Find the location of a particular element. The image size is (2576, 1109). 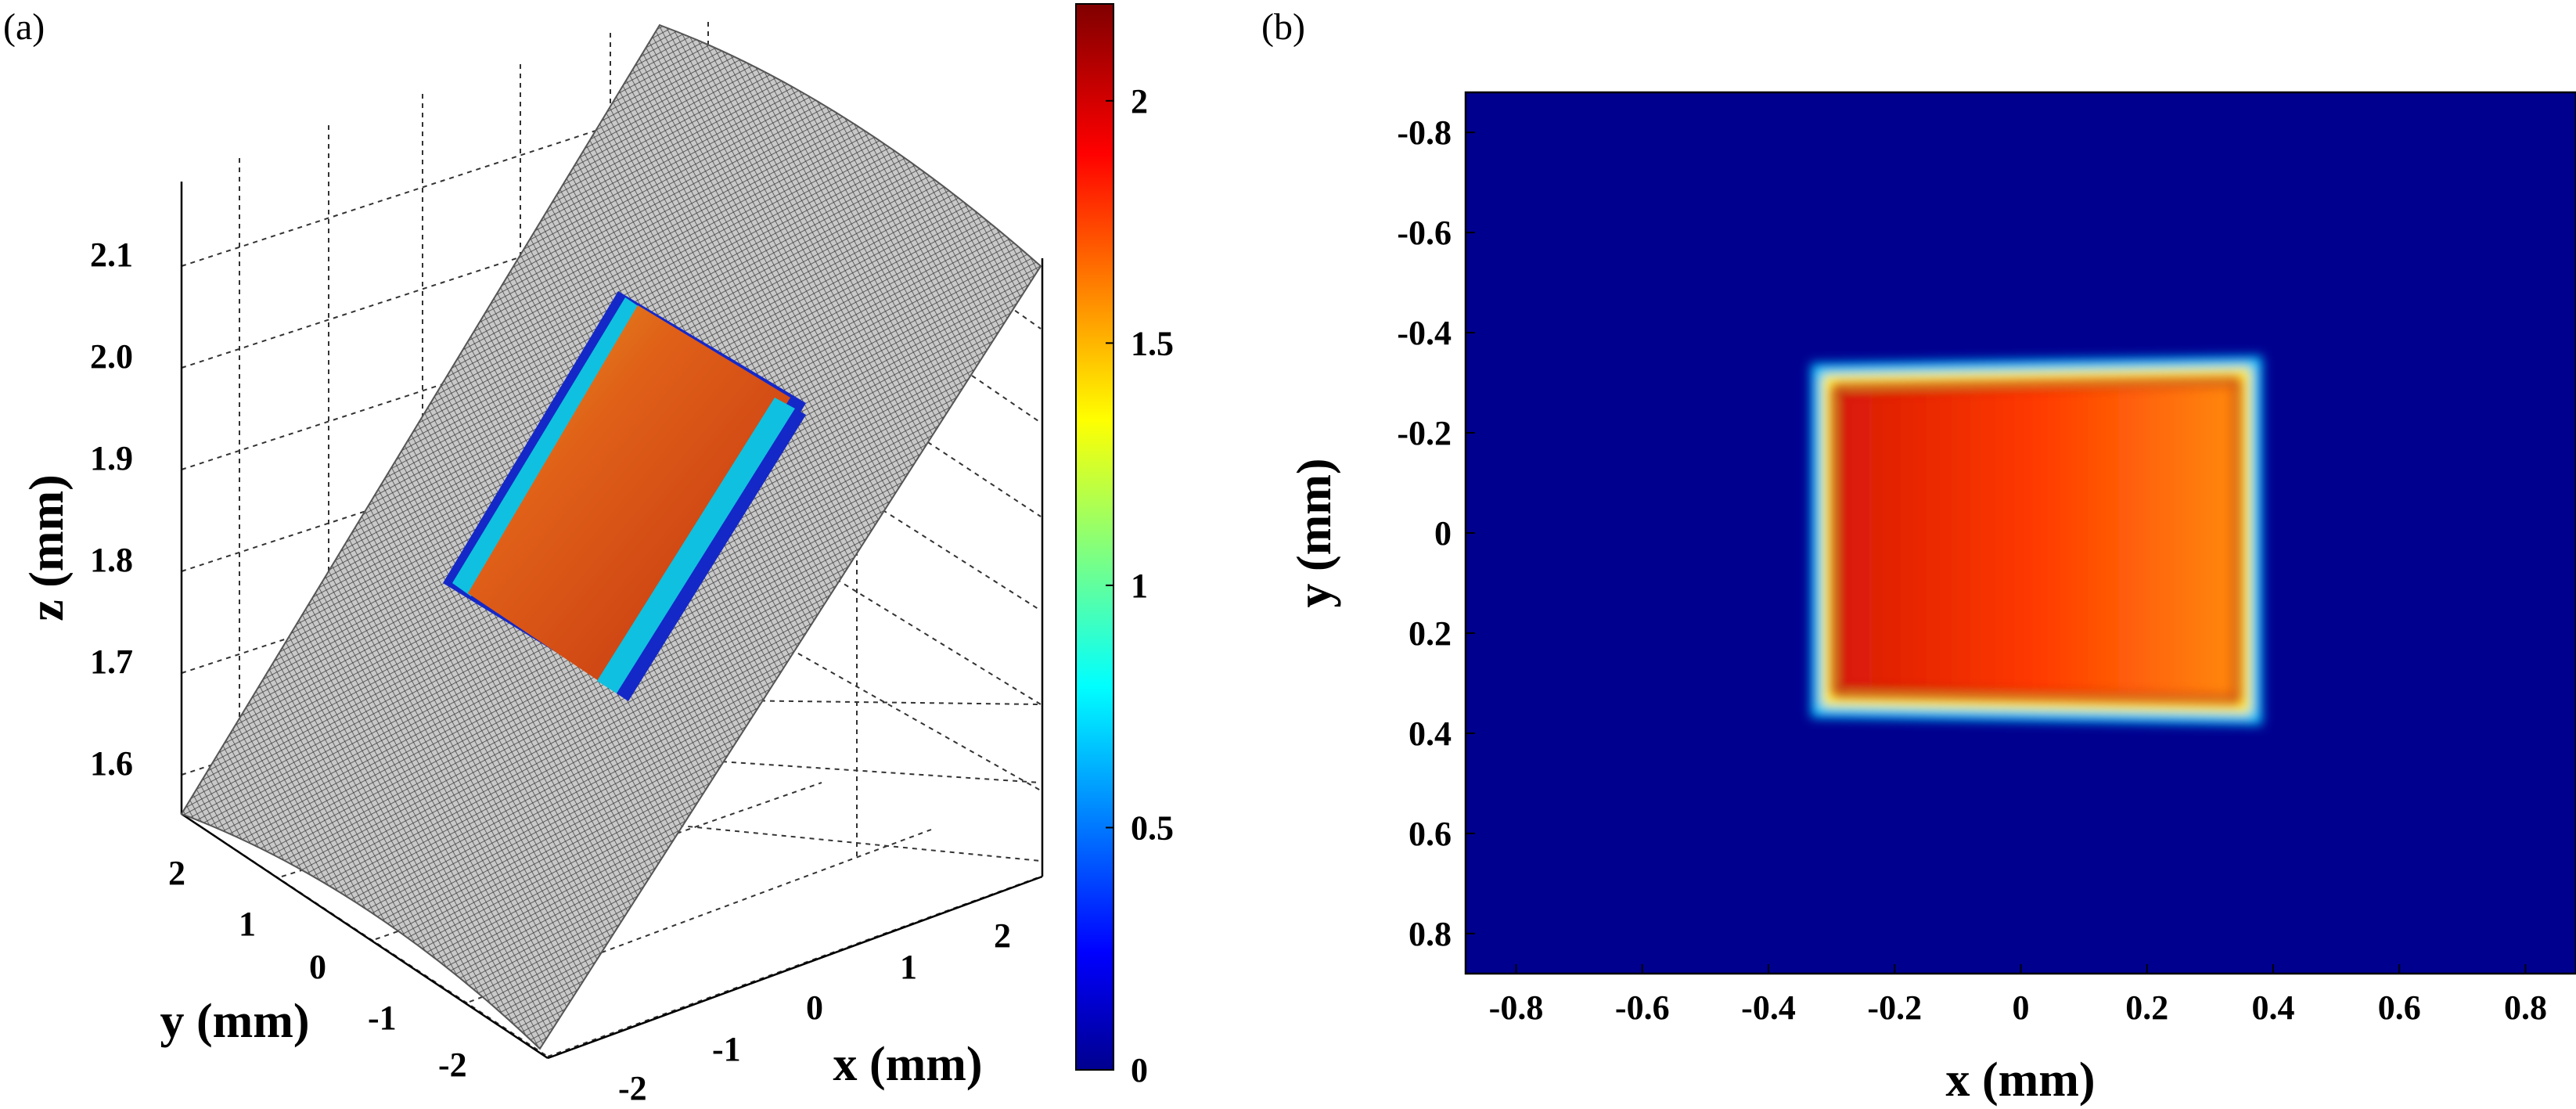

heatmap-x-ticks: -0.8 -0.6 -0.4 -0.2 0 0.2 0.4 0.6 0.8 is located at coordinates (2018, 995).